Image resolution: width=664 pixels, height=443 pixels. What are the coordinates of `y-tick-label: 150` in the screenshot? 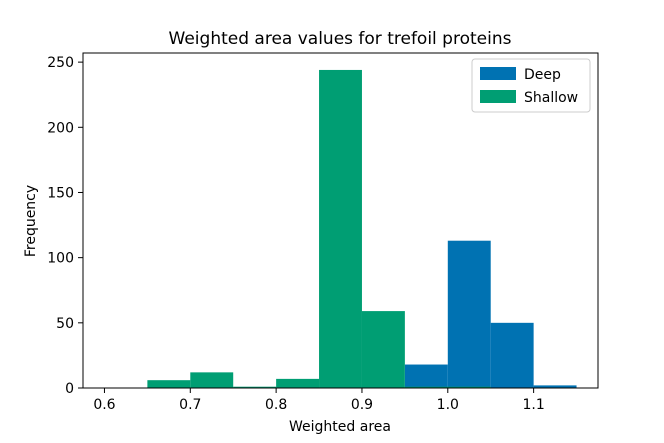 It's located at (60, 193).